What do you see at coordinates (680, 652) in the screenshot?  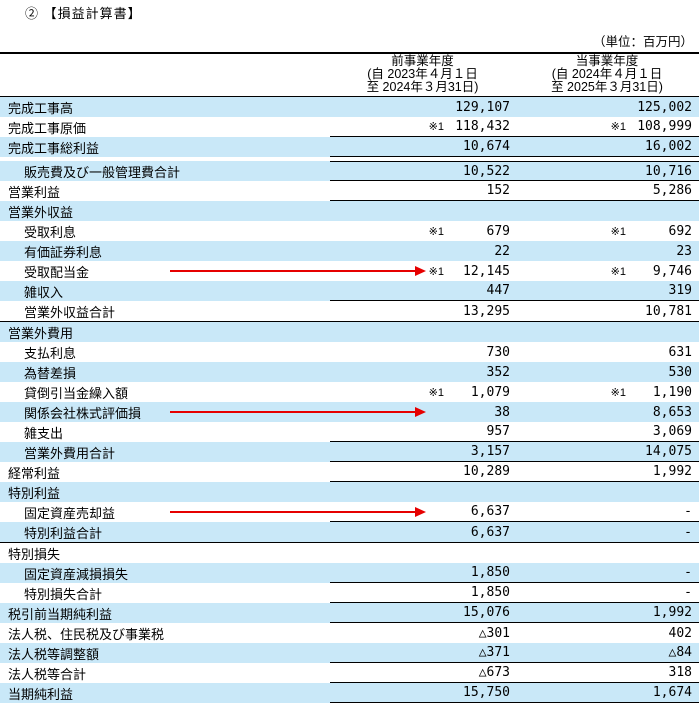 I see `value-current: △84` at bounding box center [680, 652].